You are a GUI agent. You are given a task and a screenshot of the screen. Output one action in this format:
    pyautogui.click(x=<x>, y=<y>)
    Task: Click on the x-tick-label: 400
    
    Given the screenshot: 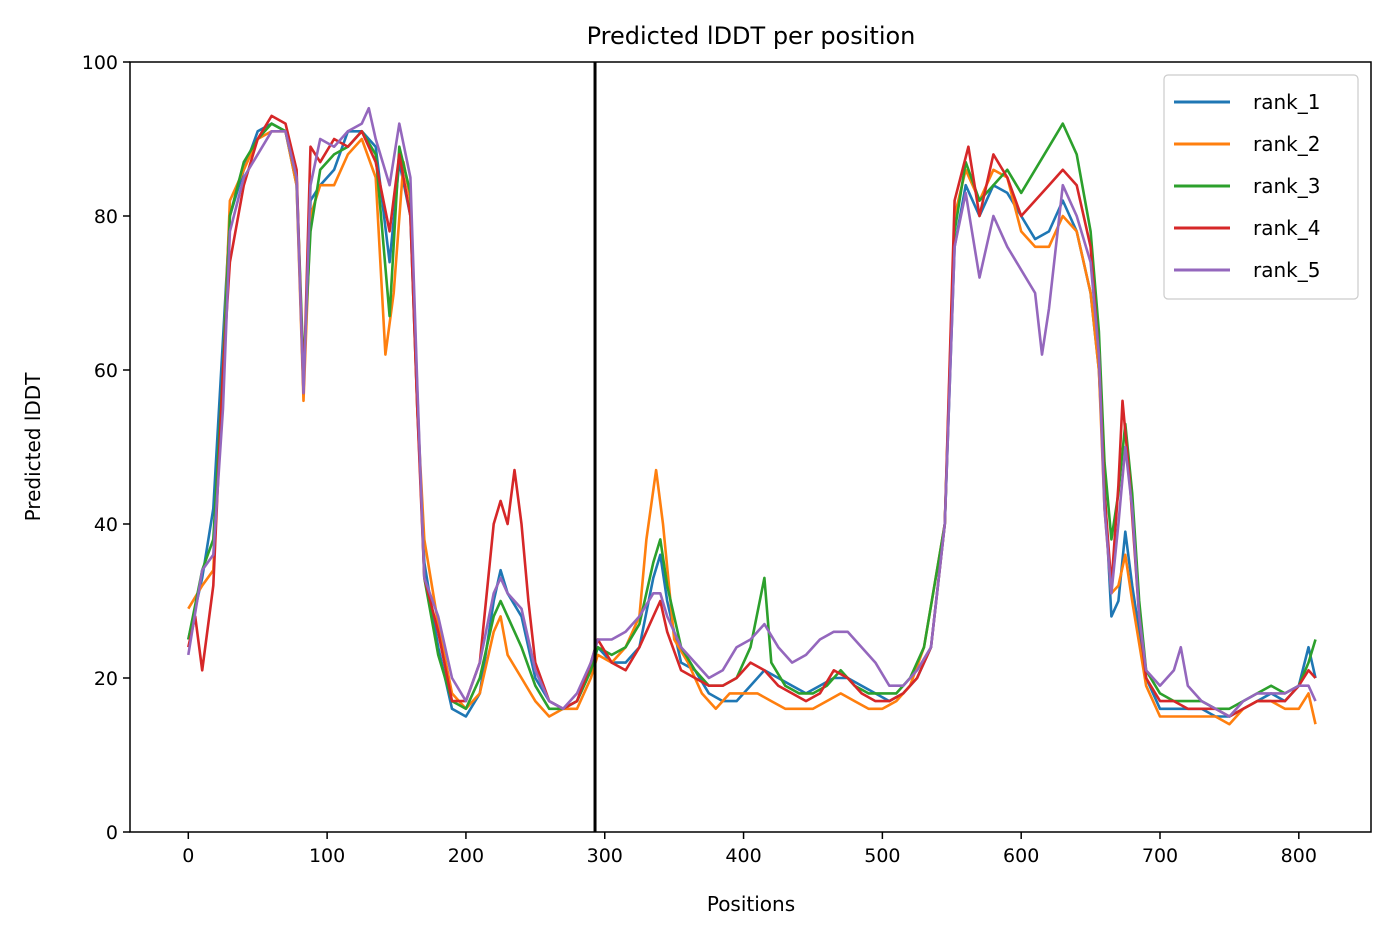 What is the action you would take?
    pyautogui.click(x=743, y=856)
    